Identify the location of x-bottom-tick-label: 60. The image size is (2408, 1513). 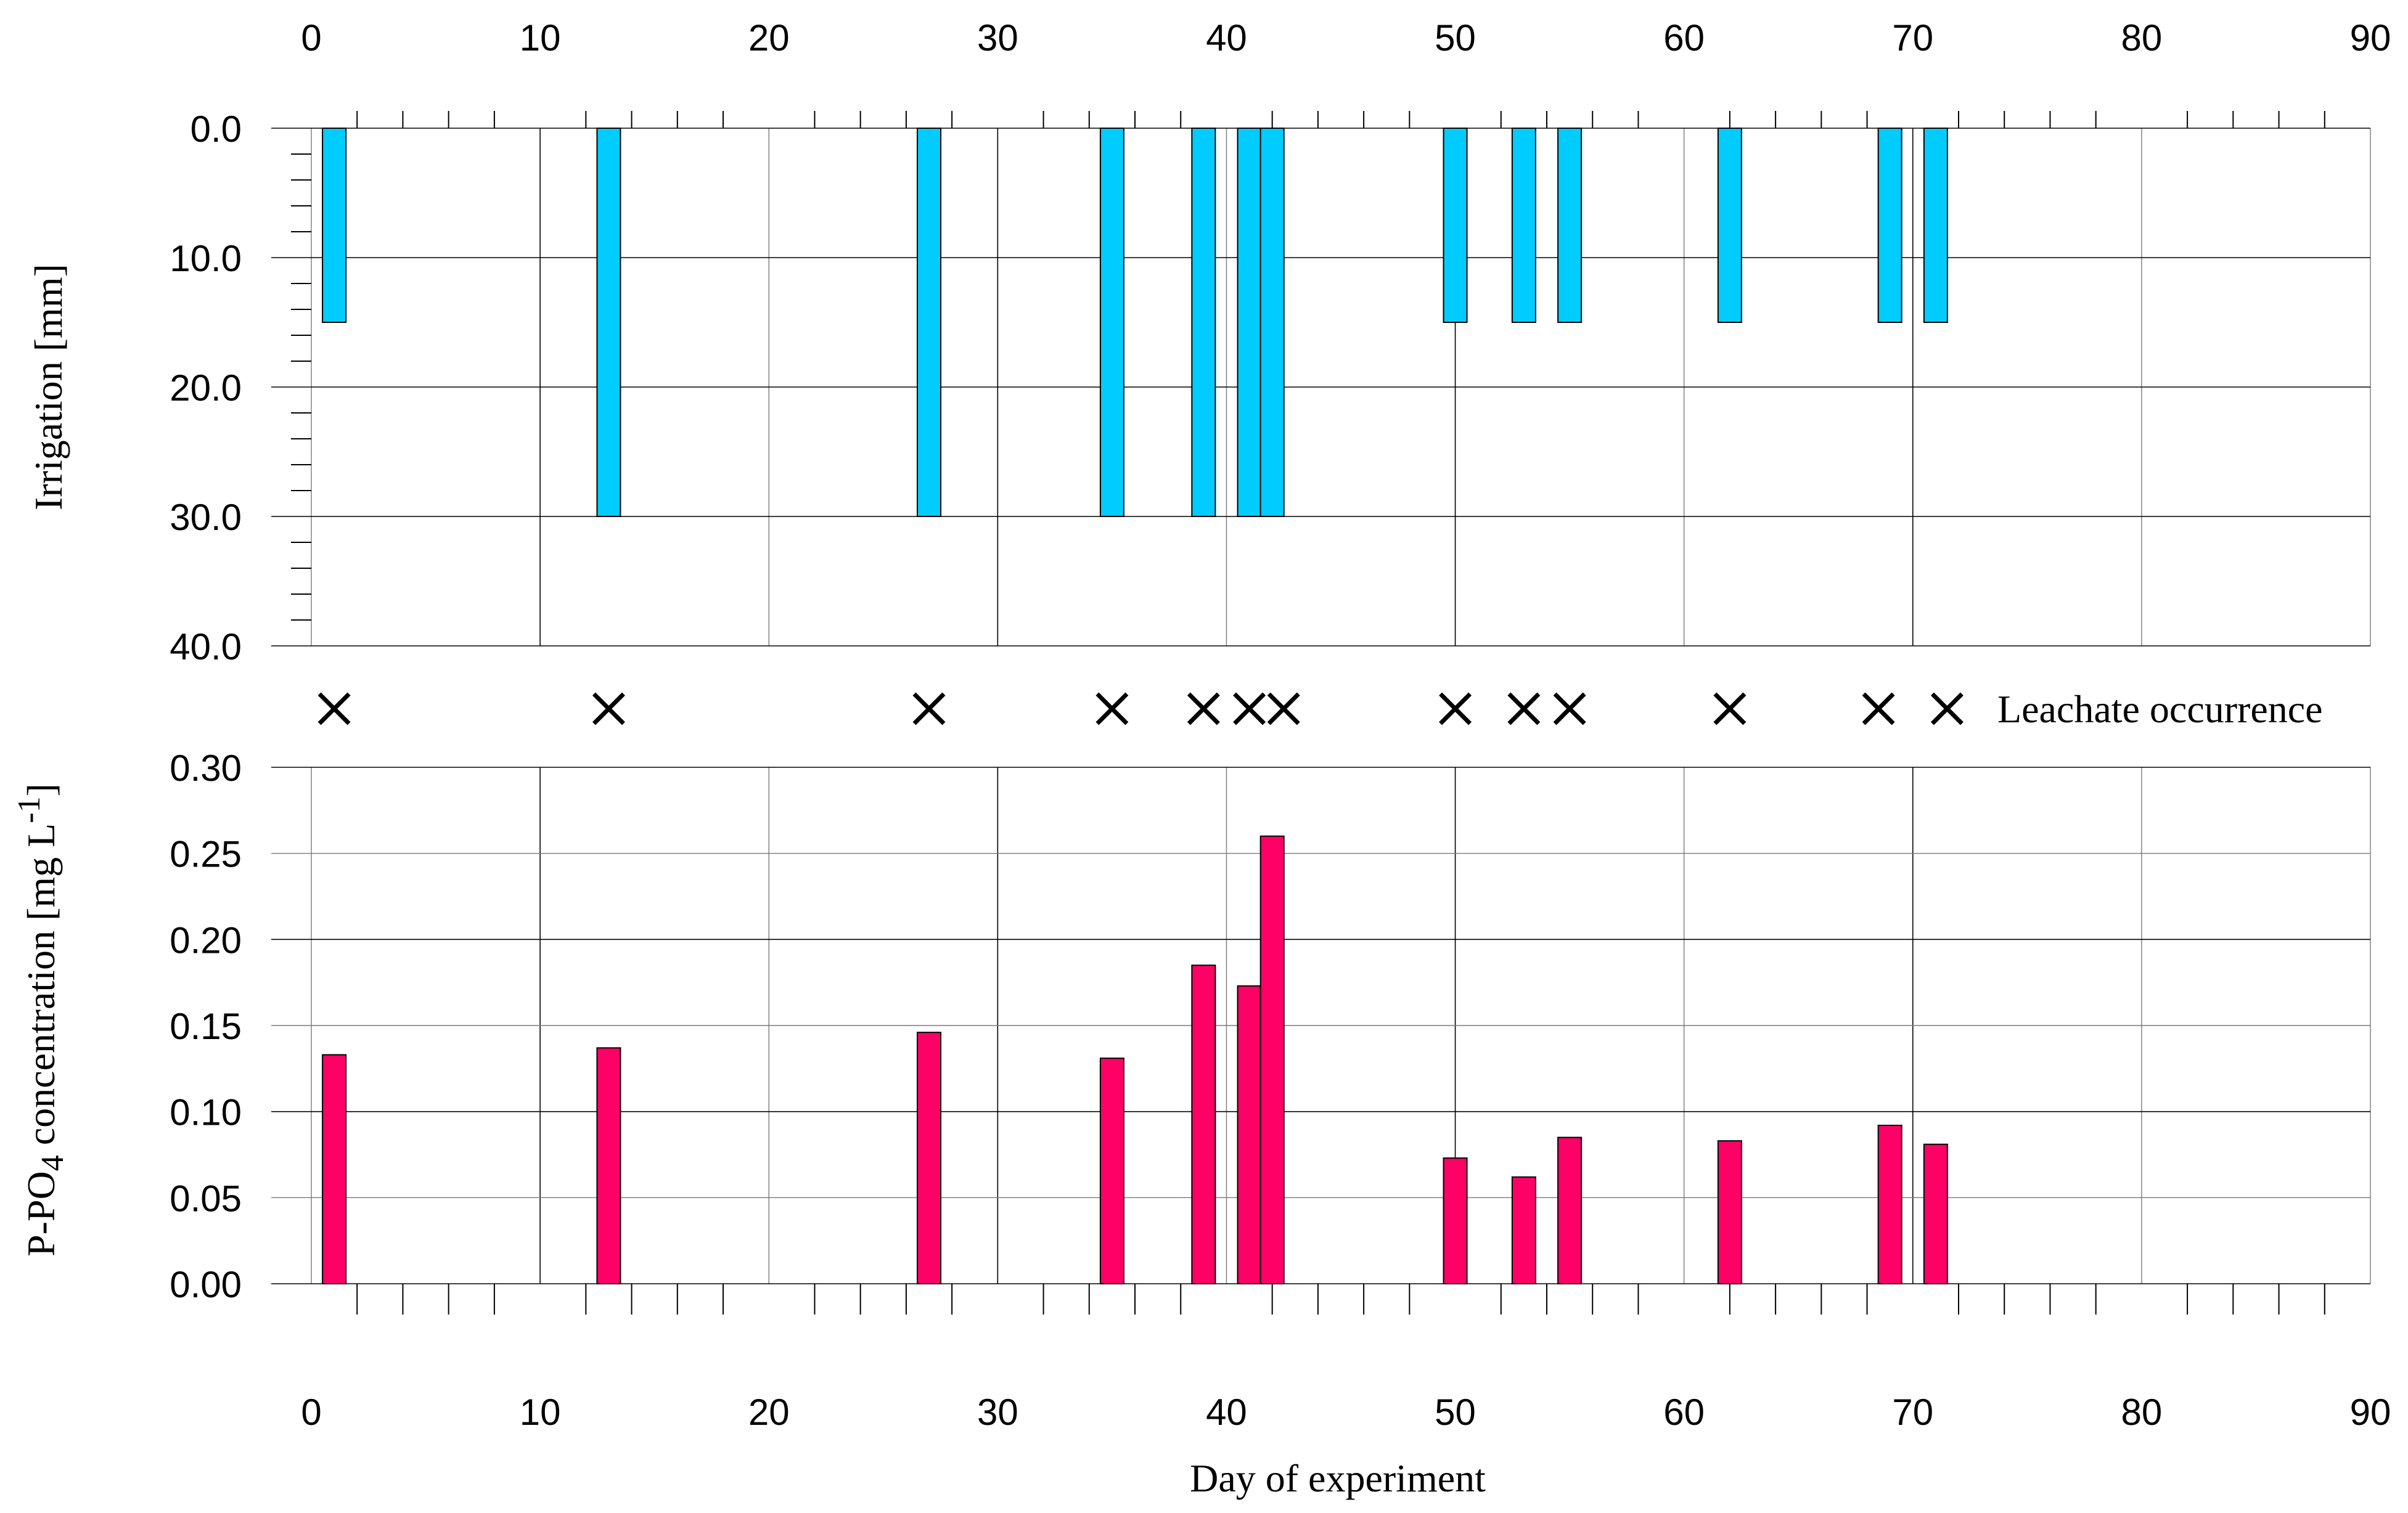
(1684, 1412).